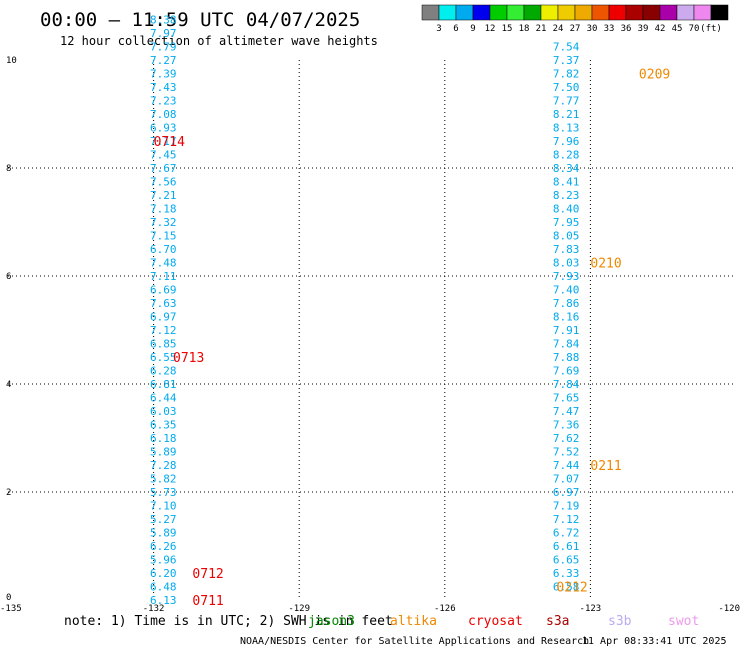 This screenshot has width=740, height=650. What do you see at coordinates (163, 438) in the screenshot?
I see `wave-height-value: 6.18` at bounding box center [163, 438].